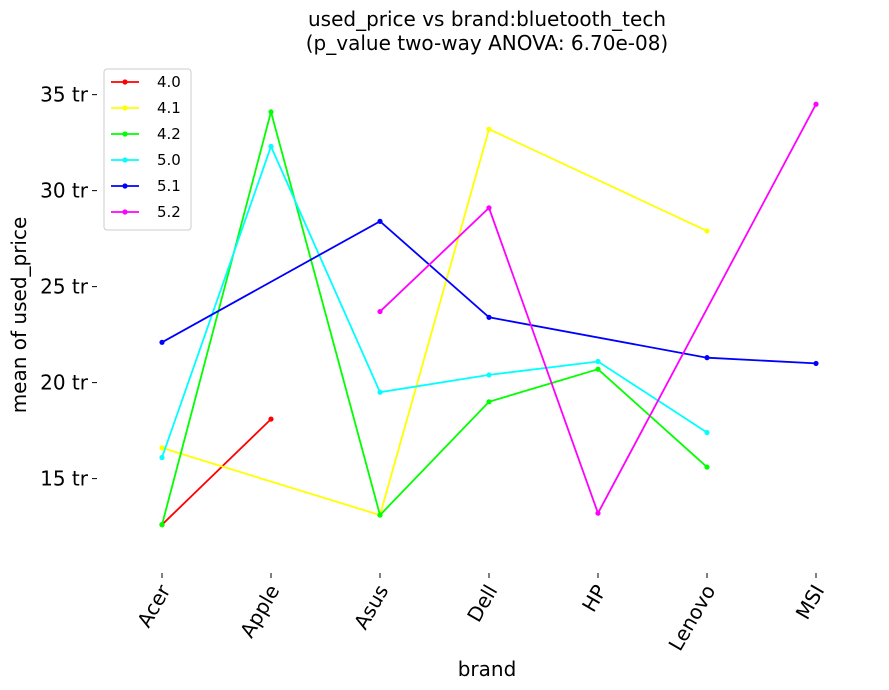  What do you see at coordinates (487, 43) in the screenshot?
I see `chart-title-line2: (p_value two-way ANOVA: 6.70e-08)` at bounding box center [487, 43].